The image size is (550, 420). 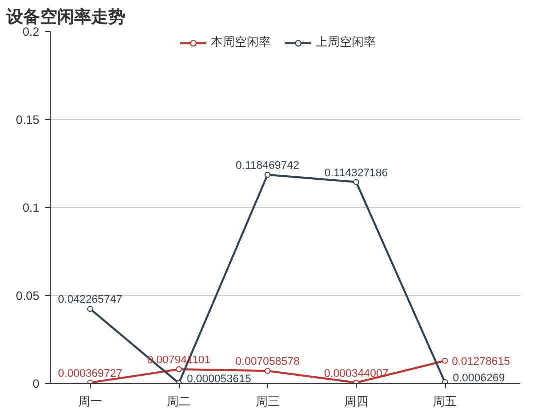 What do you see at coordinates (356, 173) in the screenshot?
I see `data-label: 0.114327186` at bounding box center [356, 173].